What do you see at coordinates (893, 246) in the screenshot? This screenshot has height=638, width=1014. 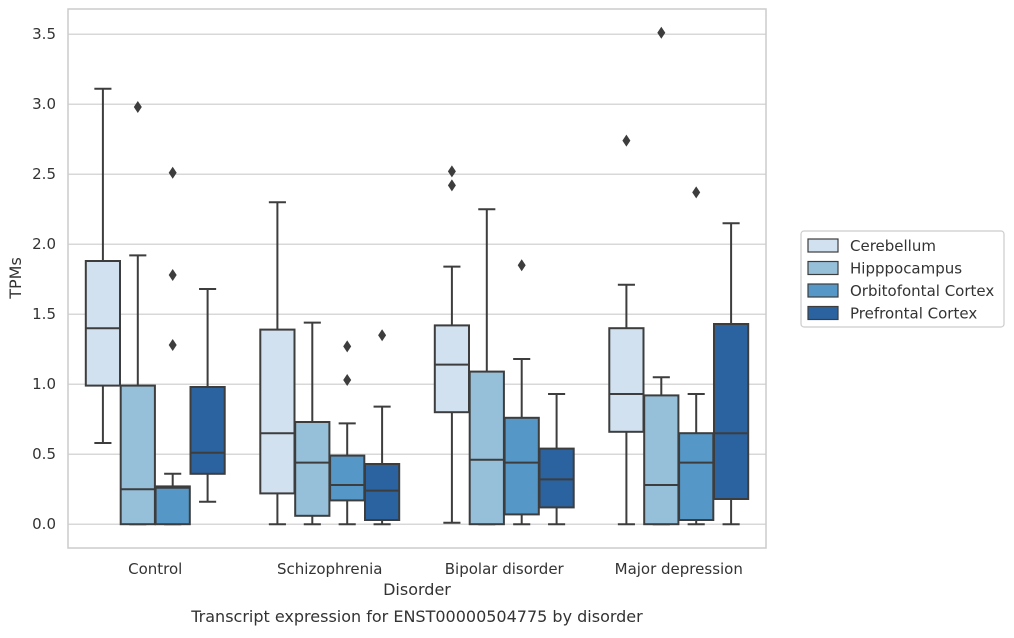 I see `legend-label: Cerebellum` at bounding box center [893, 246].